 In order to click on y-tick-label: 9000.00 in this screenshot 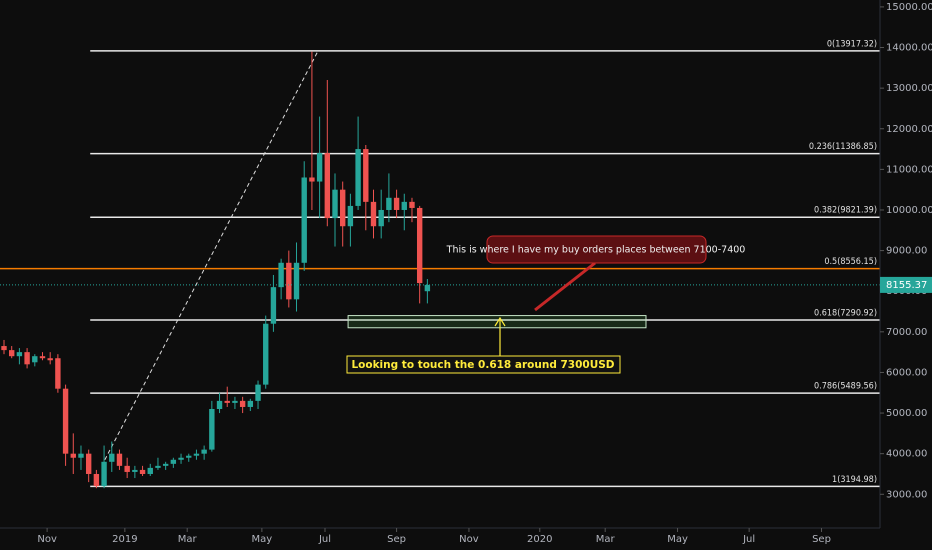, I will do `click(906, 251)`.